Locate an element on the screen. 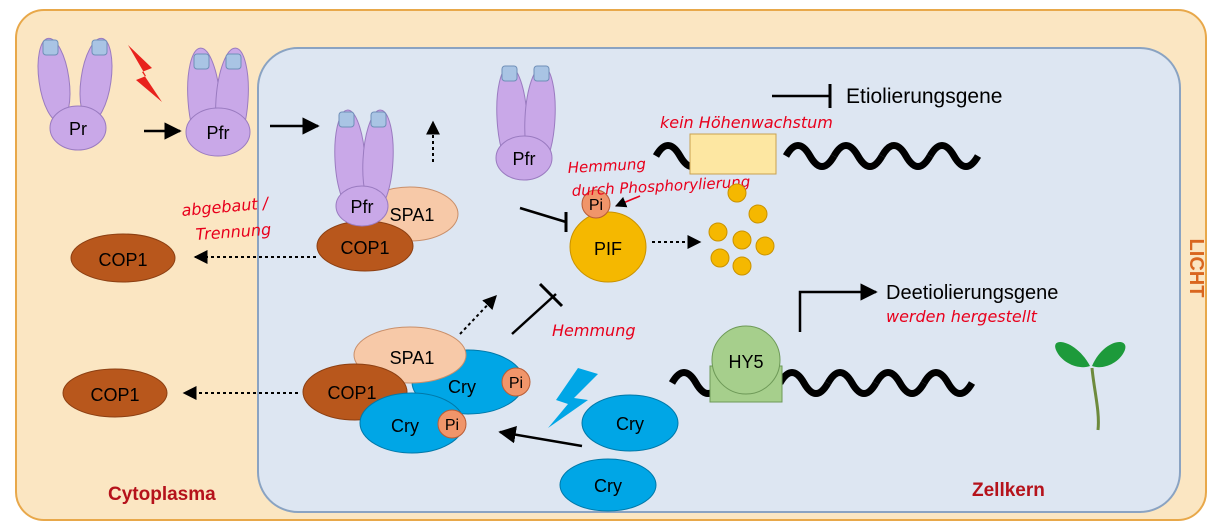 This screenshot has height=532, width=1221. red-arrow-to-pi is located at coordinates (627, 201).